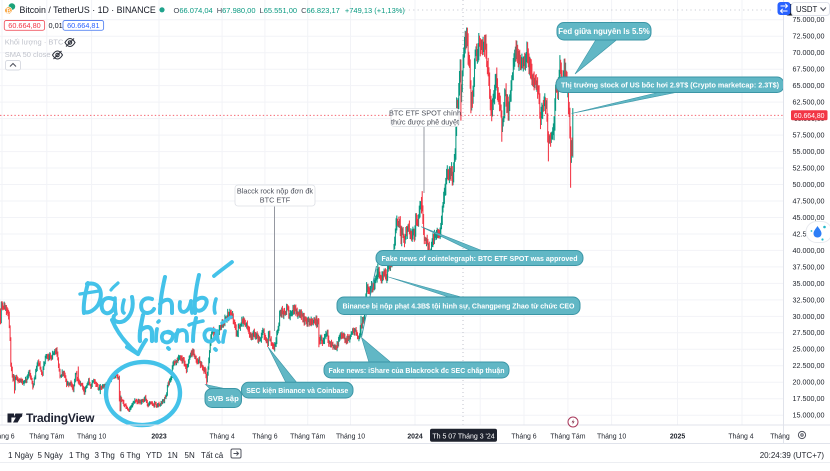 The height and width of the screenshot is (471, 830). What do you see at coordinates (158, 437) in the screenshot?
I see `svg-text: 2023` at bounding box center [158, 437].